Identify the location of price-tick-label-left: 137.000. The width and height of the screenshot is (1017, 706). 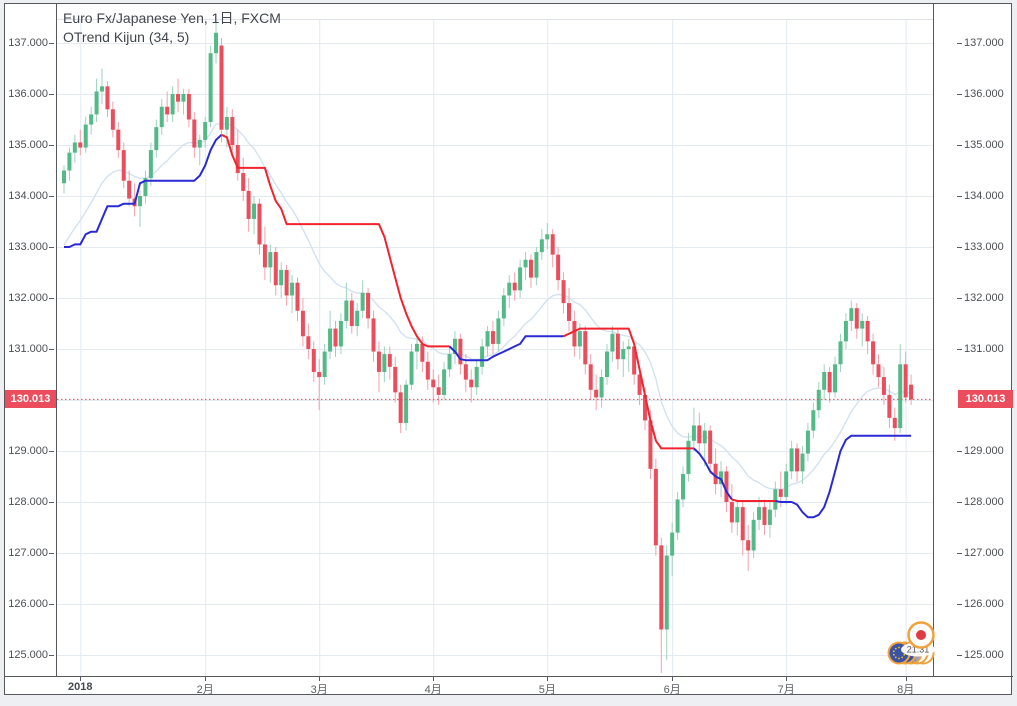
(28, 43).